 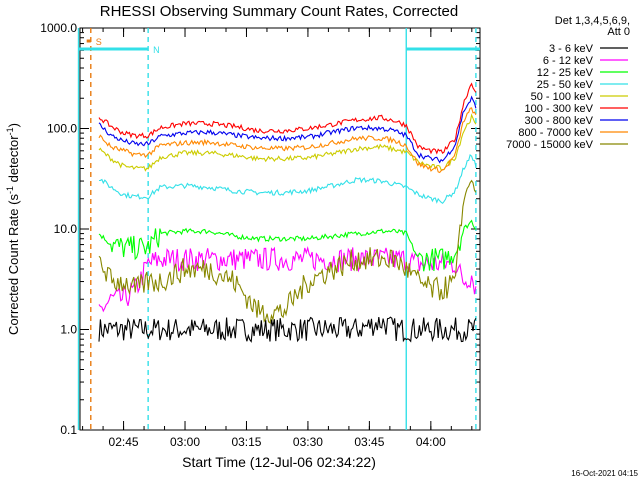 What do you see at coordinates (124, 442) in the screenshot?
I see `x-tick-label: 02:45` at bounding box center [124, 442].